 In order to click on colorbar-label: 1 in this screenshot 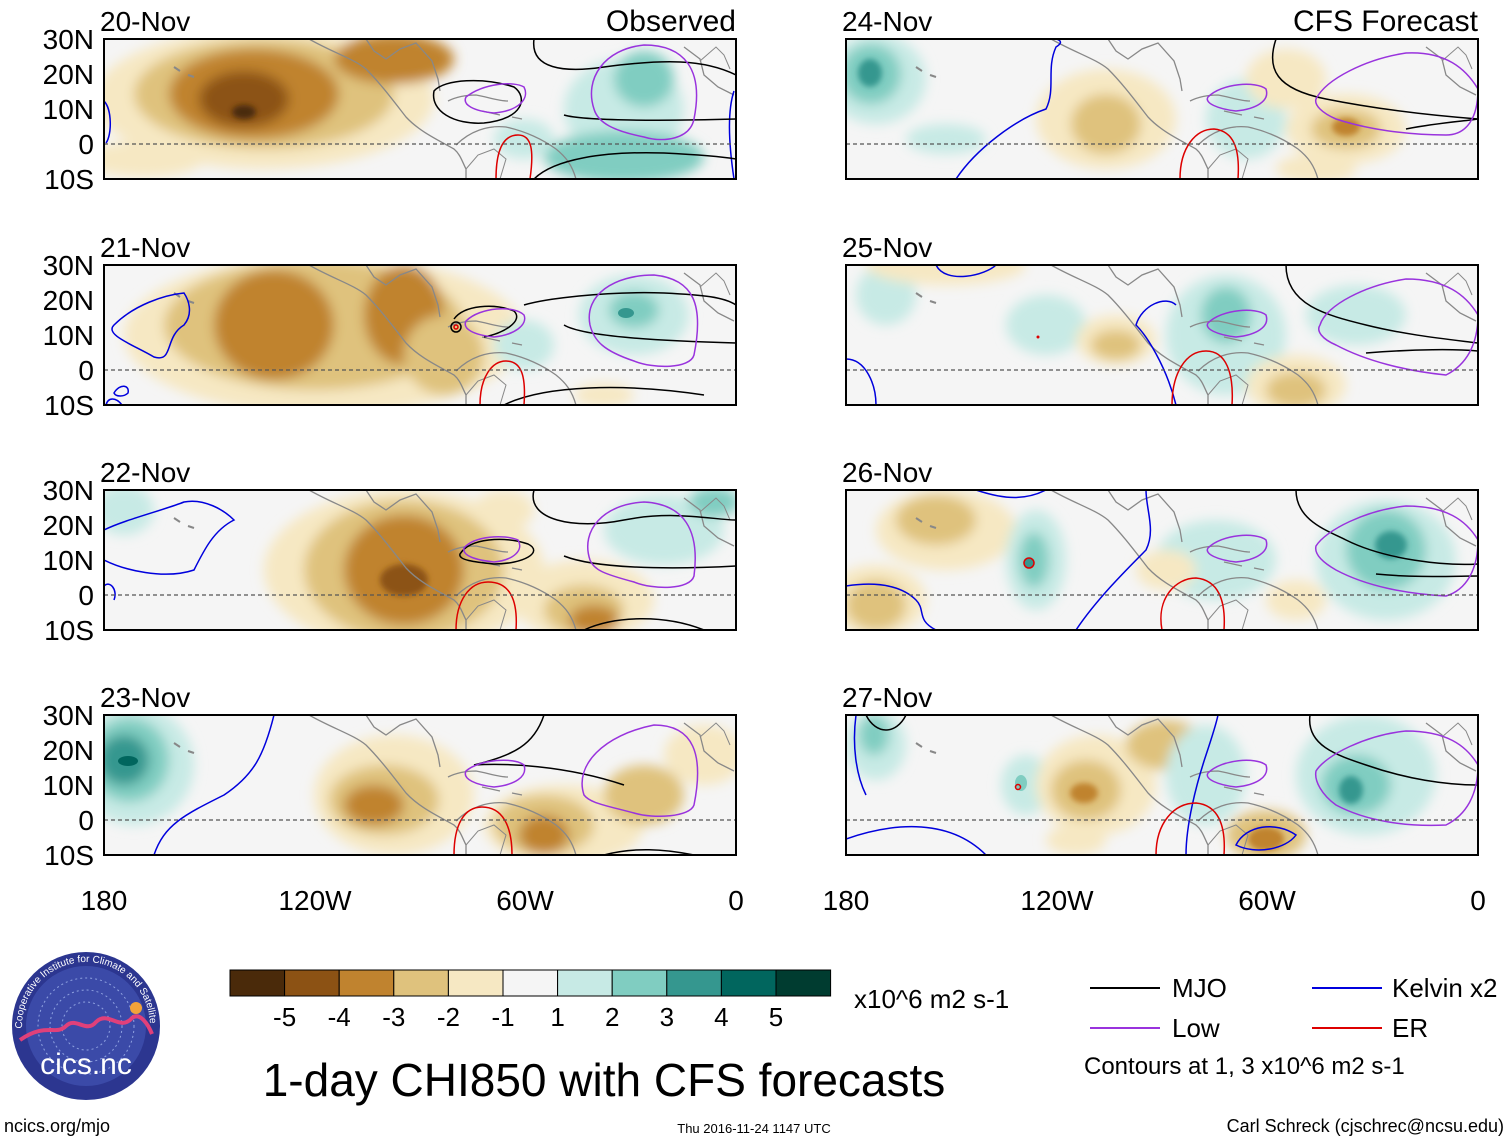, I will do `click(557, 1017)`.